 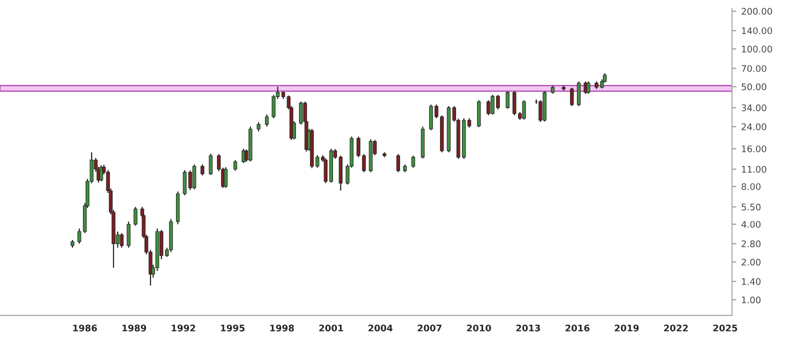 I want to click on y-tick-label: 16.00, so click(x=754, y=148).